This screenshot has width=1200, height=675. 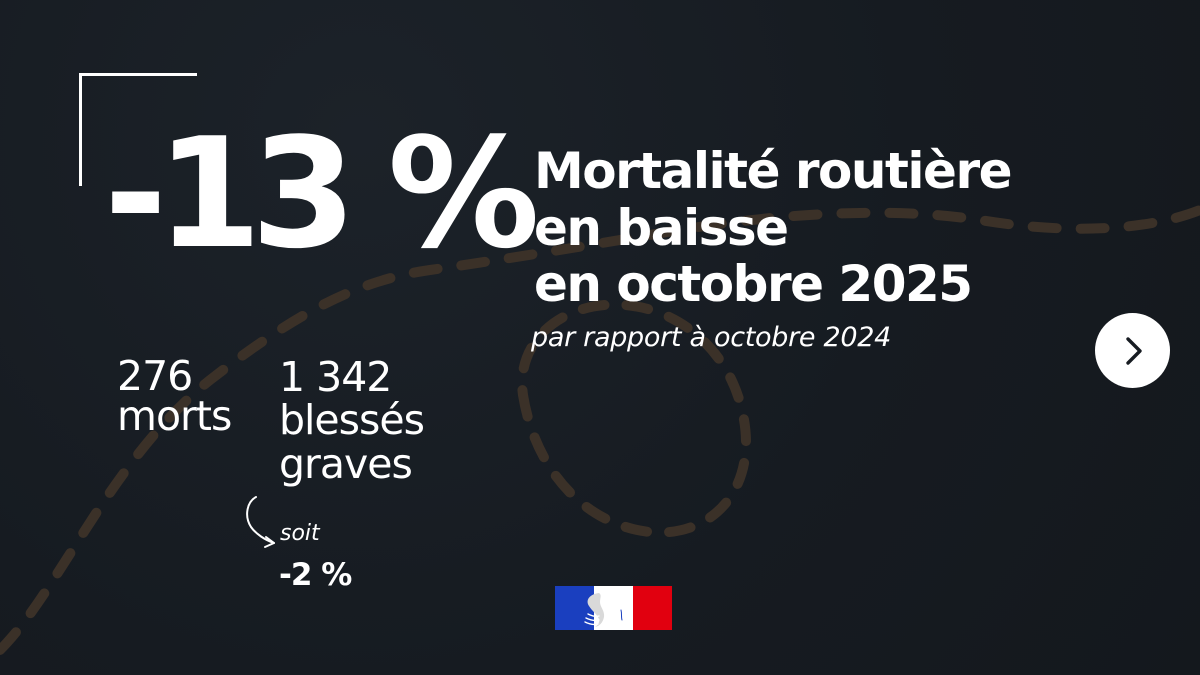 What do you see at coordinates (346, 463) in the screenshot?
I see `injuries-label-line-2: graves` at bounding box center [346, 463].